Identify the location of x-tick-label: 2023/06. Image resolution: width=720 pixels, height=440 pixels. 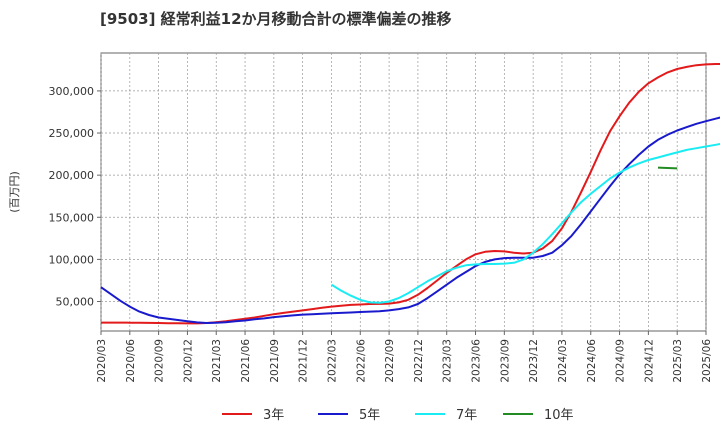
(477, 361).